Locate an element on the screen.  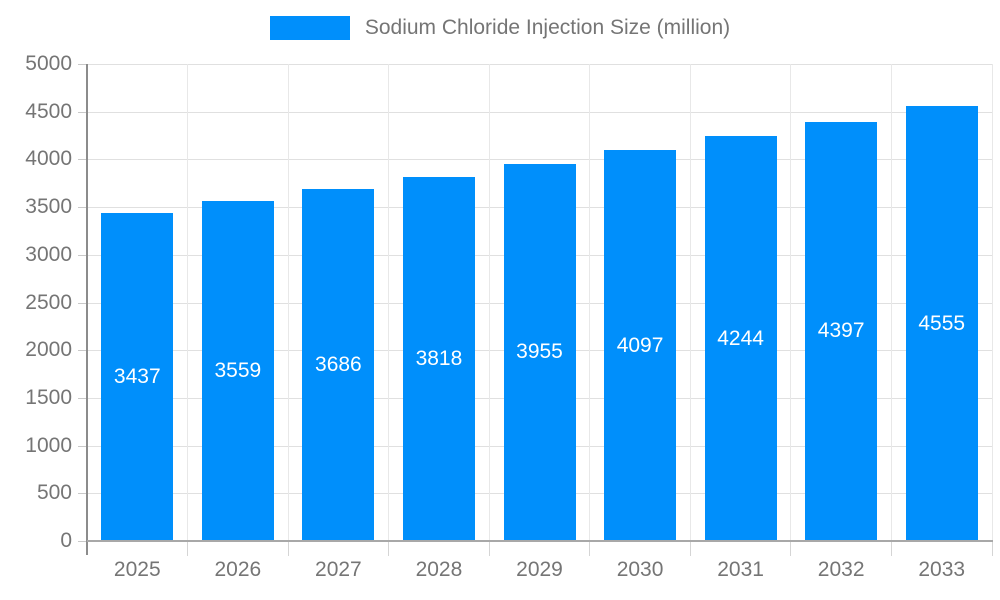
y-axis-tick-label: 5000 is located at coordinates (48, 63).